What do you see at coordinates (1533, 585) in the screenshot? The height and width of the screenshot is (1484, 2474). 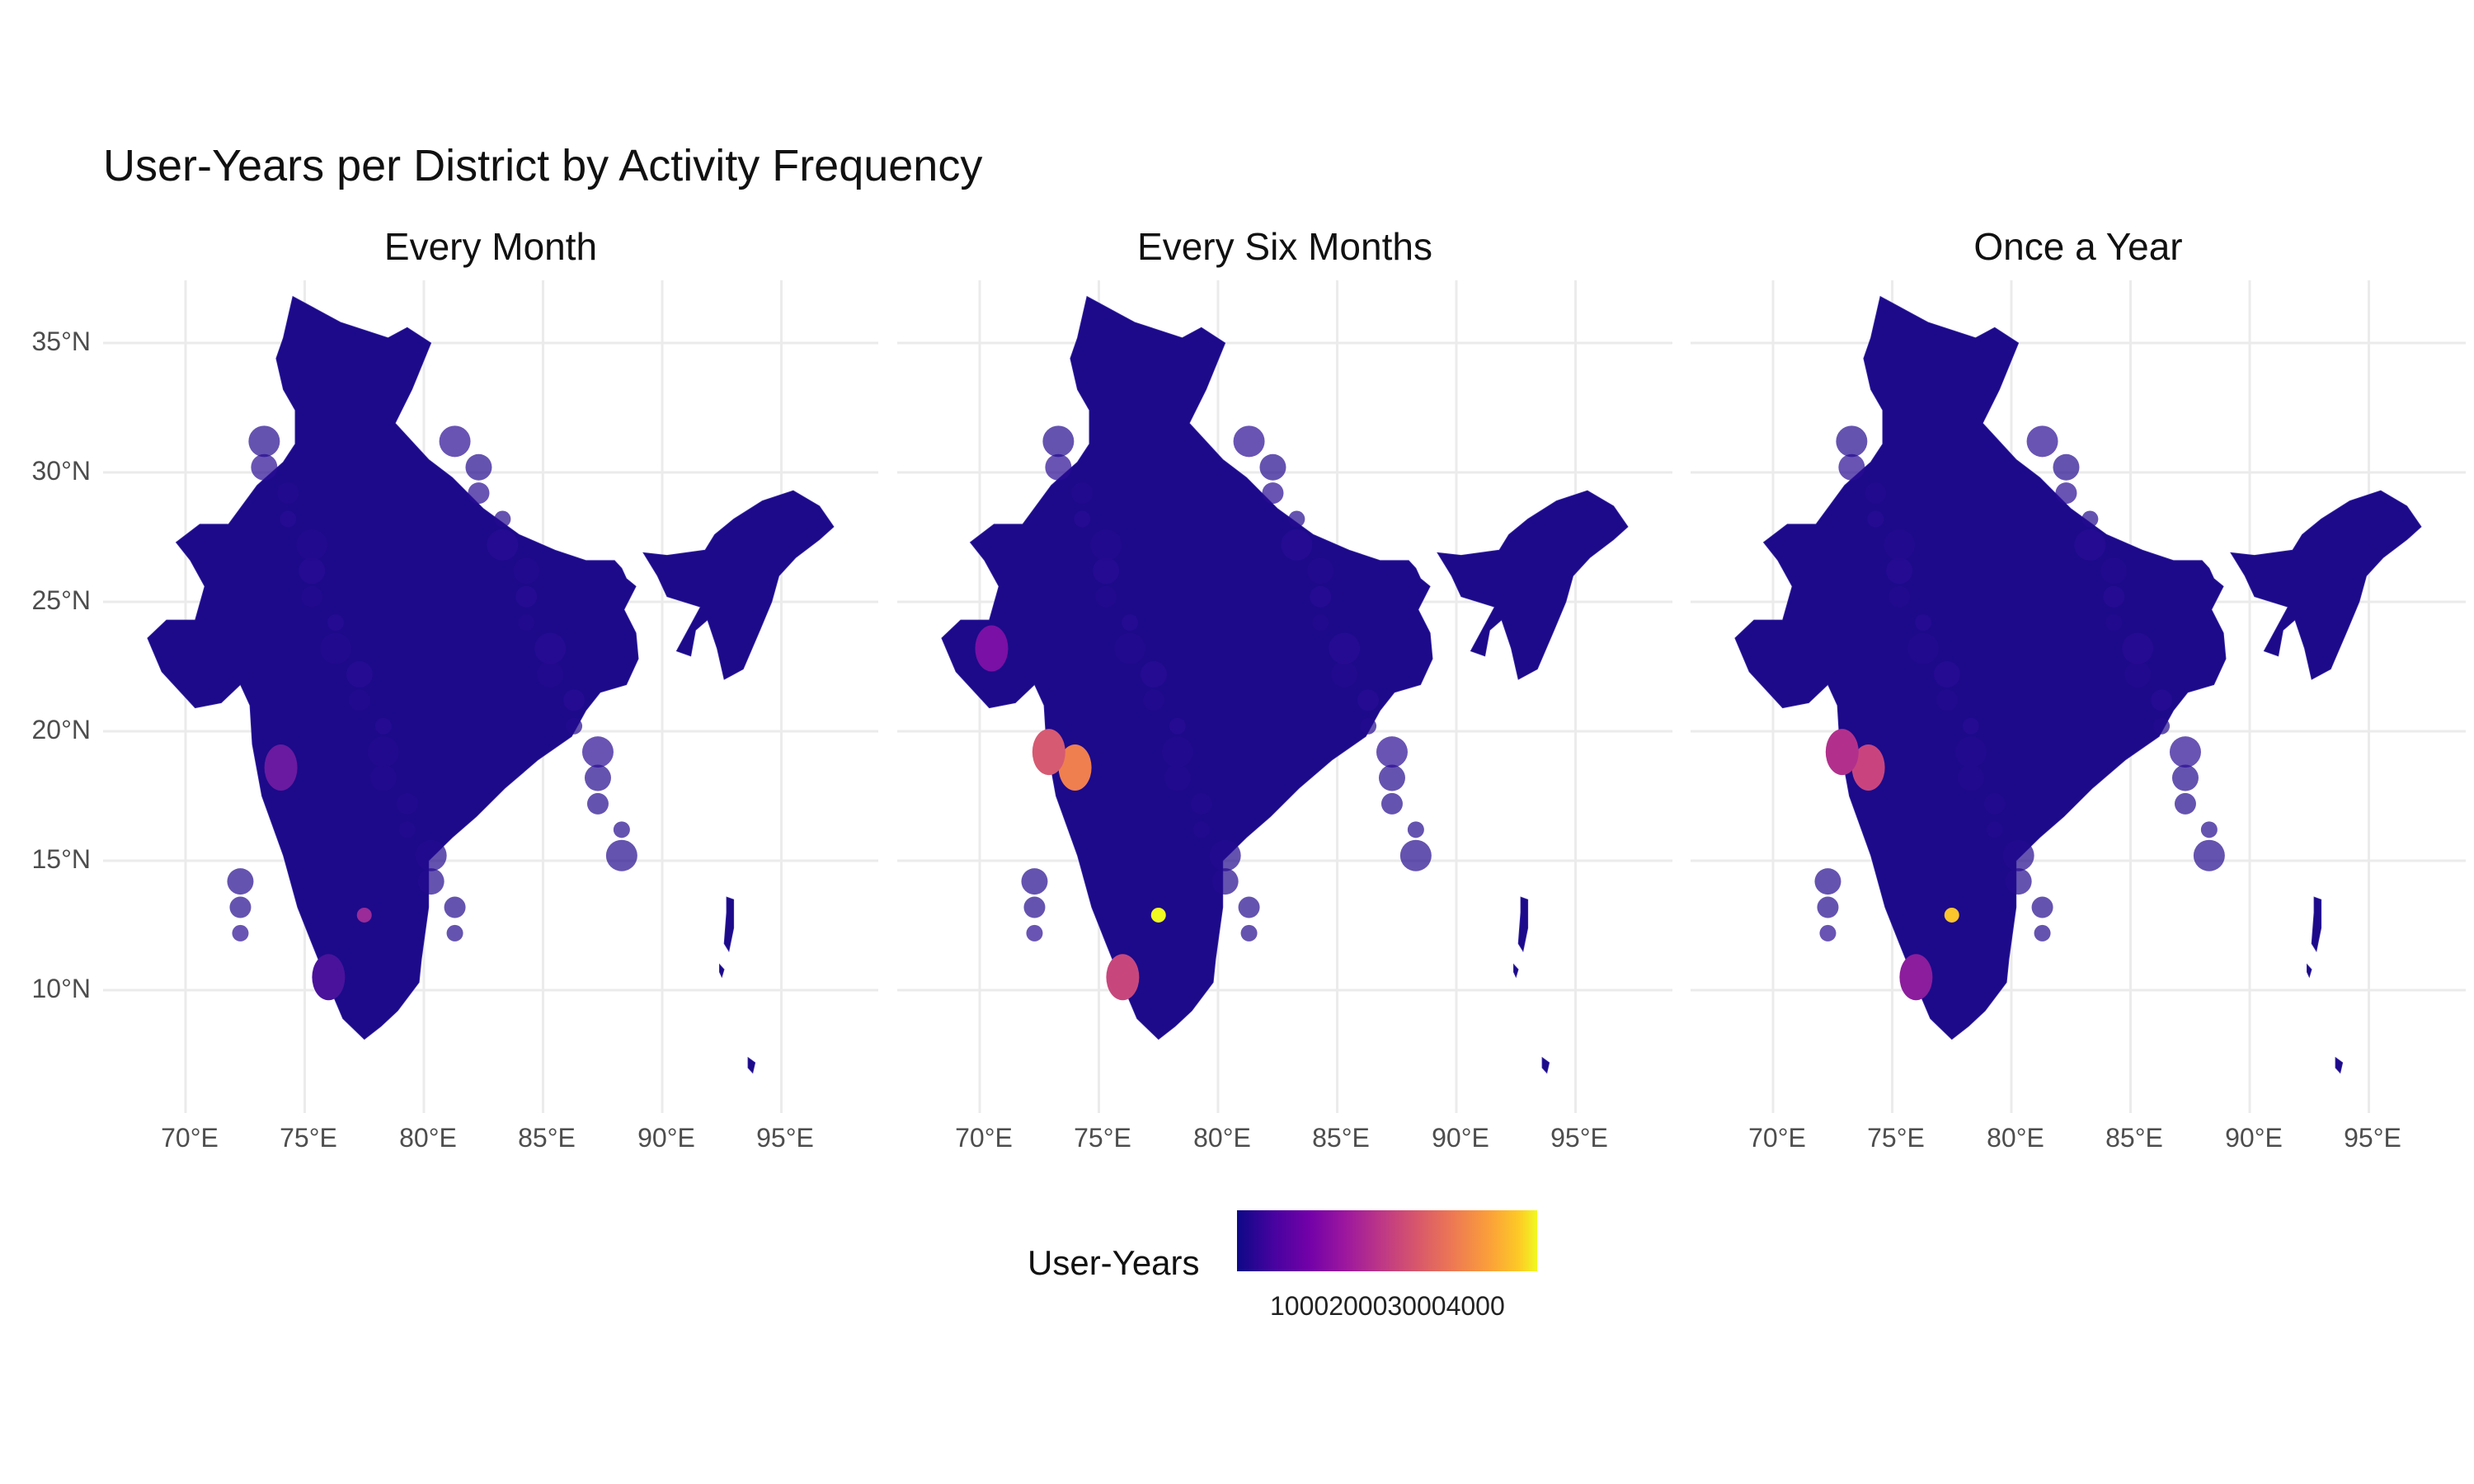 I see `india-northeast` at bounding box center [1533, 585].